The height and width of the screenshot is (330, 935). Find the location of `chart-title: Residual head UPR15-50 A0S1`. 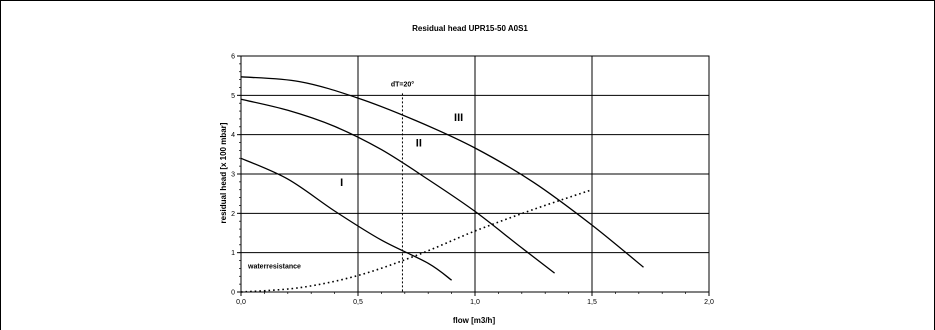

chart-title: Residual head UPR15-50 A0S1 is located at coordinates (470, 28).